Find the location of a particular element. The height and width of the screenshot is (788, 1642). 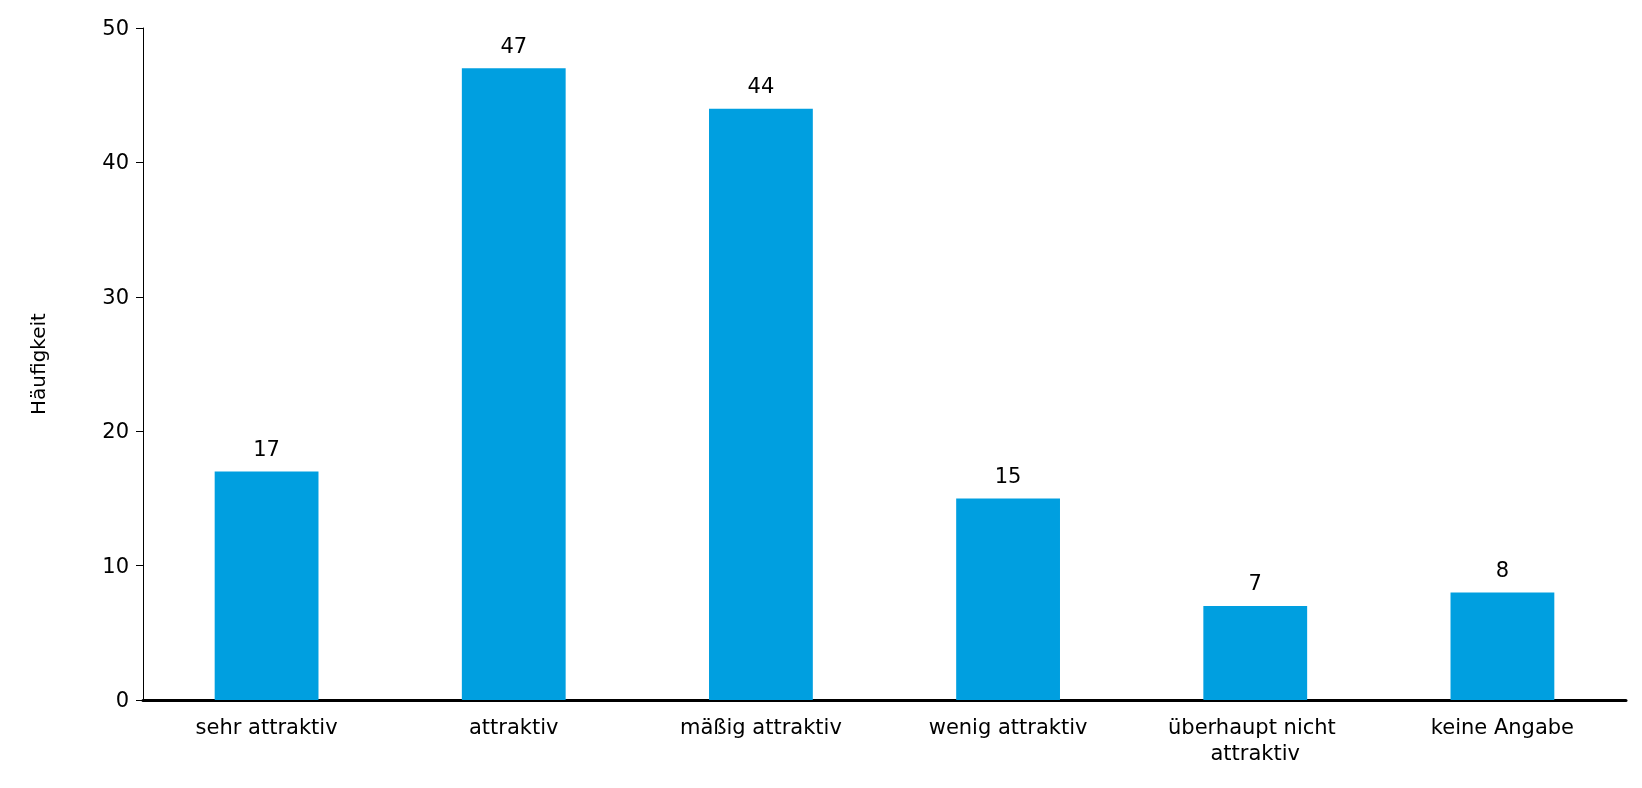

x-tick-label: keine Angabe is located at coordinates (1502, 727).